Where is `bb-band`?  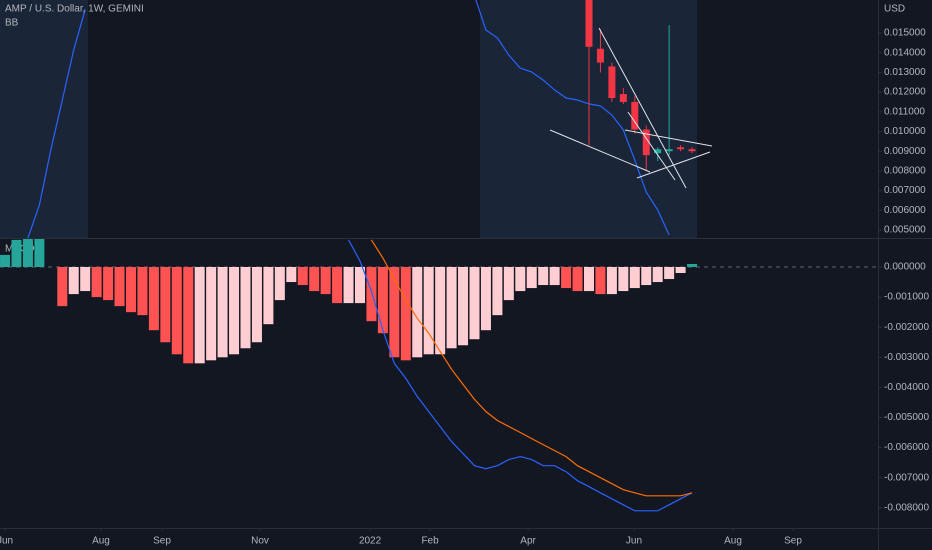 bb-band is located at coordinates (44, 119).